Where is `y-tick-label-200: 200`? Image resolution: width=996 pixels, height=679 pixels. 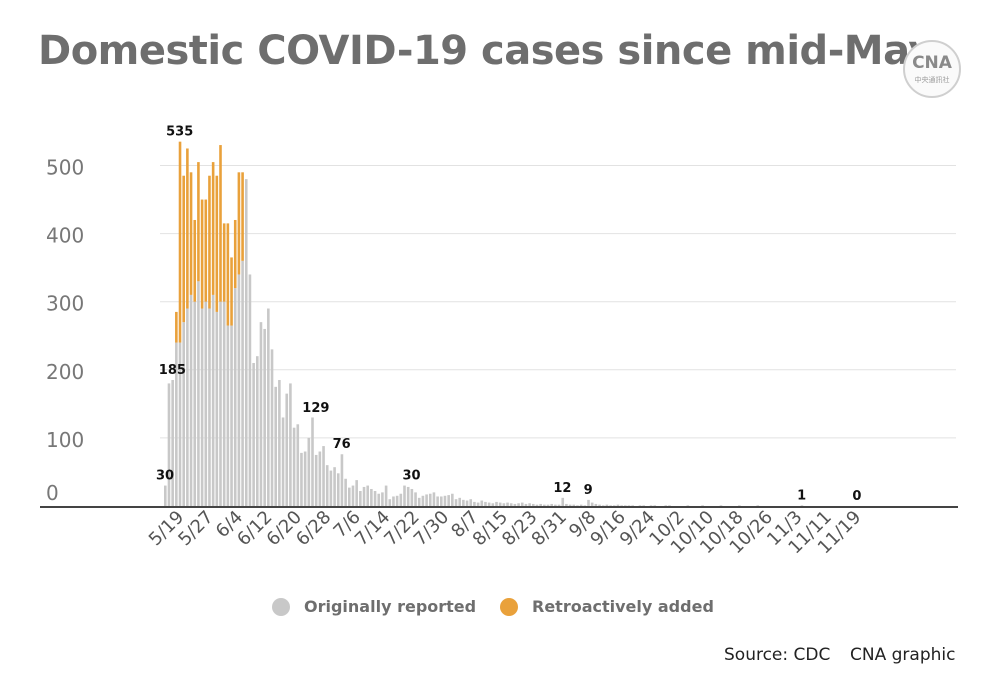 y-tick-label-200: 200 is located at coordinates (65, 372).